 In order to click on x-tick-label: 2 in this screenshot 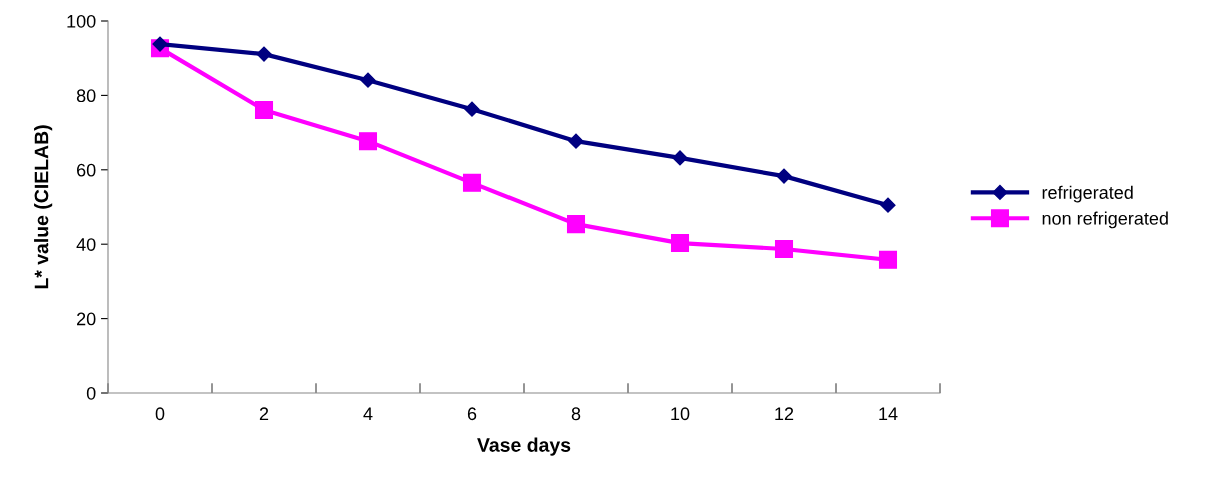, I will do `click(264, 413)`.